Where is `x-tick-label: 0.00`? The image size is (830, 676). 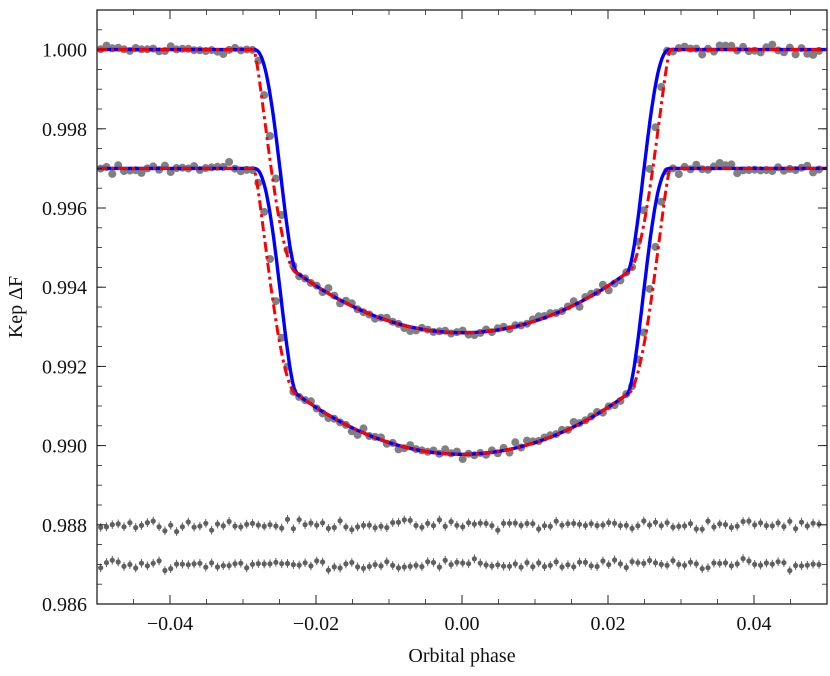
x-tick-label: 0.00 is located at coordinates (462, 624).